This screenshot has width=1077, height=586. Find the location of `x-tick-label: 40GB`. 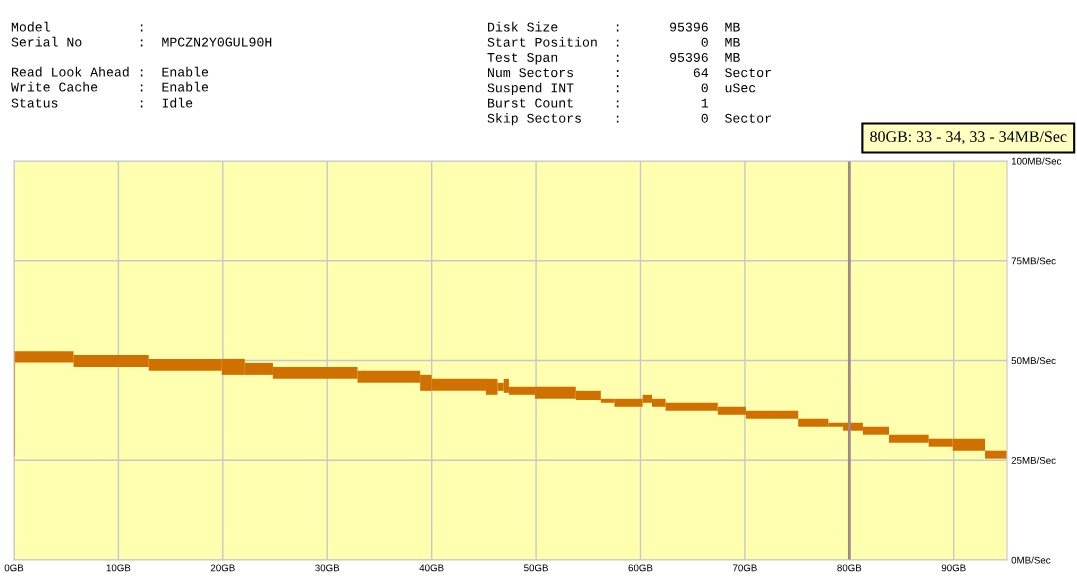

x-tick-label: 40GB is located at coordinates (431, 568).